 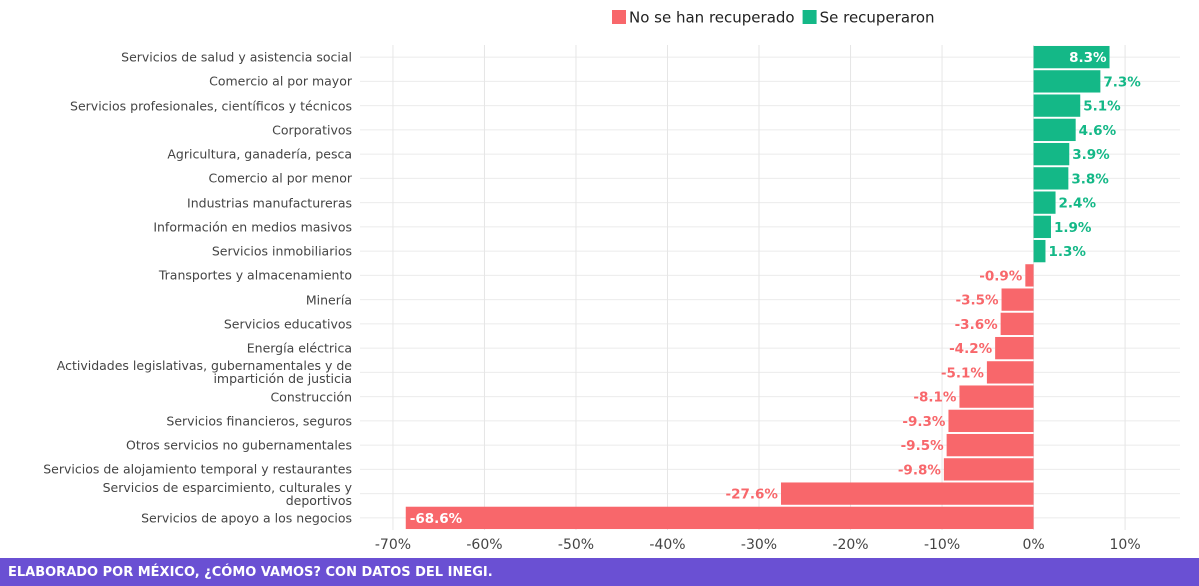 I want to click on value-label: -9.3%, so click(x=924, y=422).